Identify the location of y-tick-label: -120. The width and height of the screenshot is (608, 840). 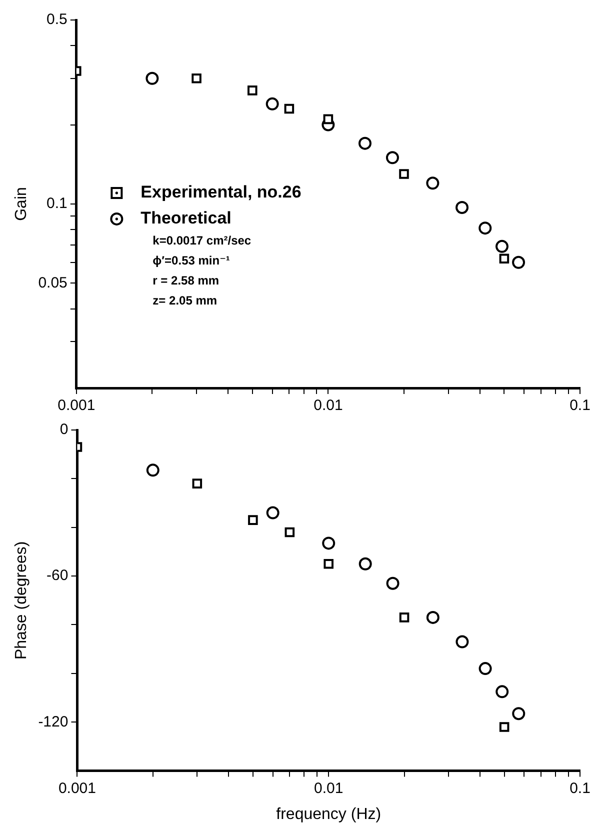
(53, 721).